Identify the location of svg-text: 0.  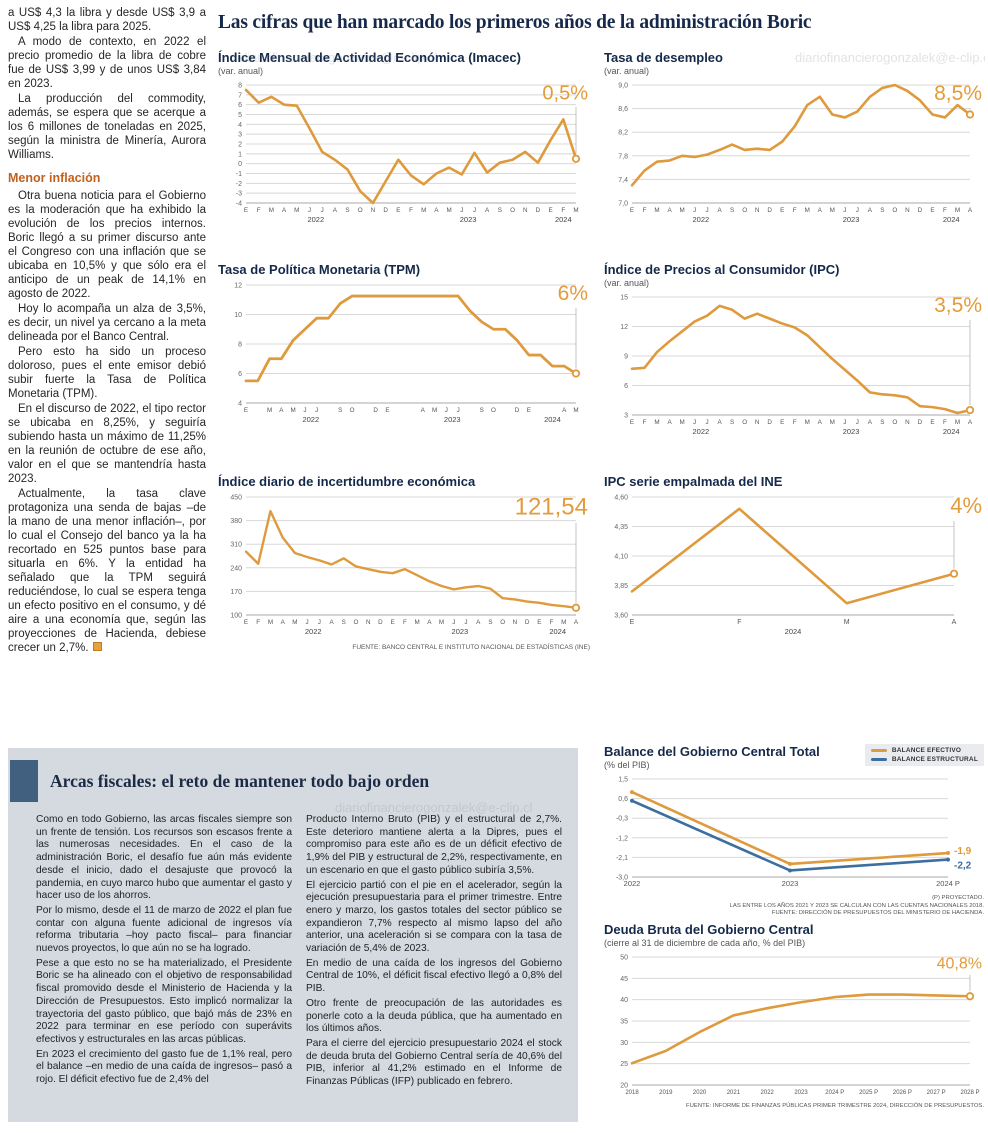
(240, 164).